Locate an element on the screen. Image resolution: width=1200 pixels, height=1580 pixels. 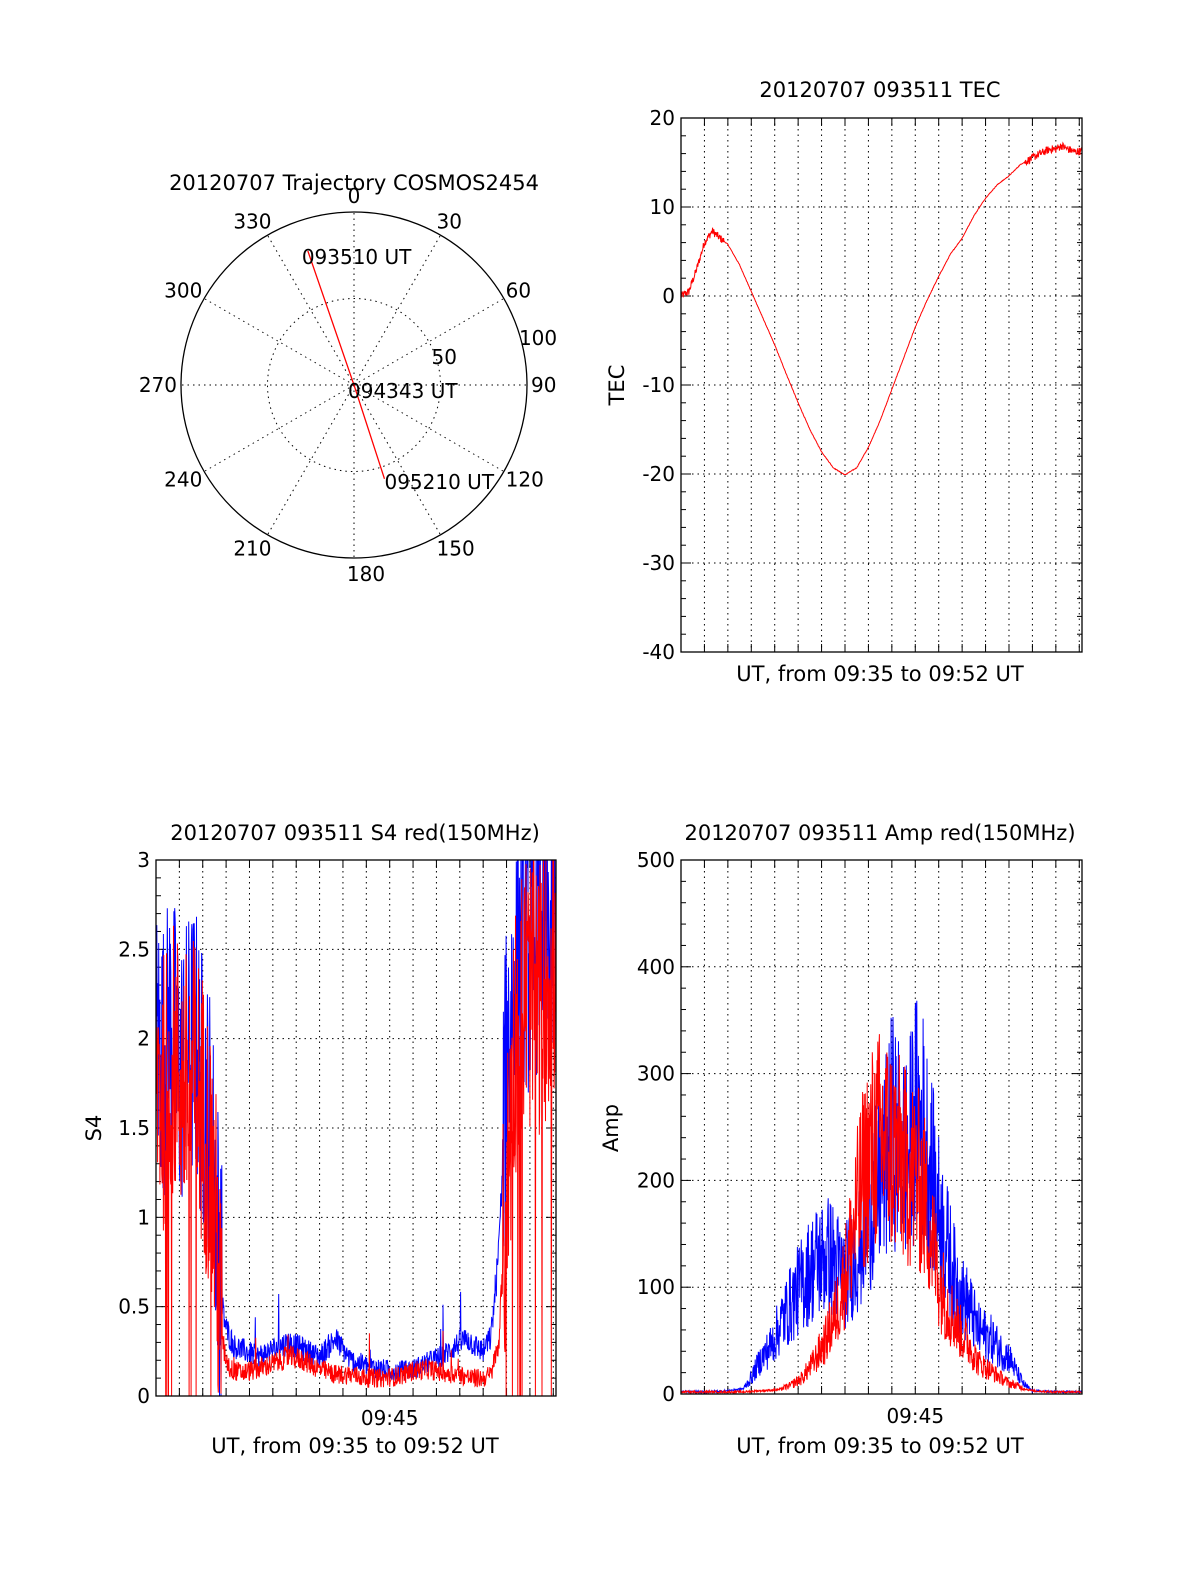
y-tick-label: -10 is located at coordinates (658, 385).